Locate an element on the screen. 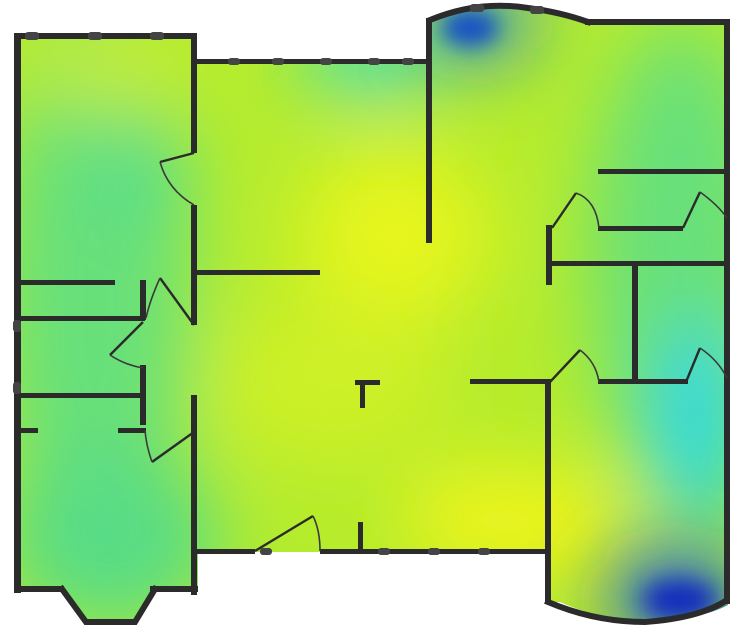 The image size is (730, 629). wall-right-partition is located at coordinates (635, 324).